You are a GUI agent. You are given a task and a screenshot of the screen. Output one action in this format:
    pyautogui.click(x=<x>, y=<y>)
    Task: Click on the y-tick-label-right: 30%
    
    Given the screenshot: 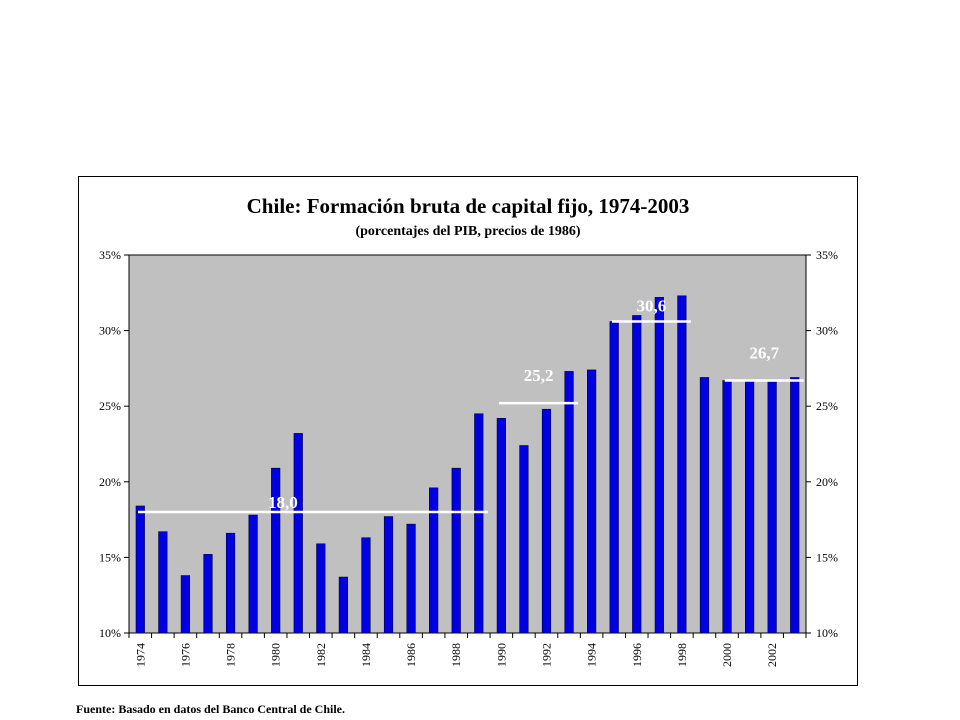 What is the action you would take?
    pyautogui.click(x=827, y=331)
    